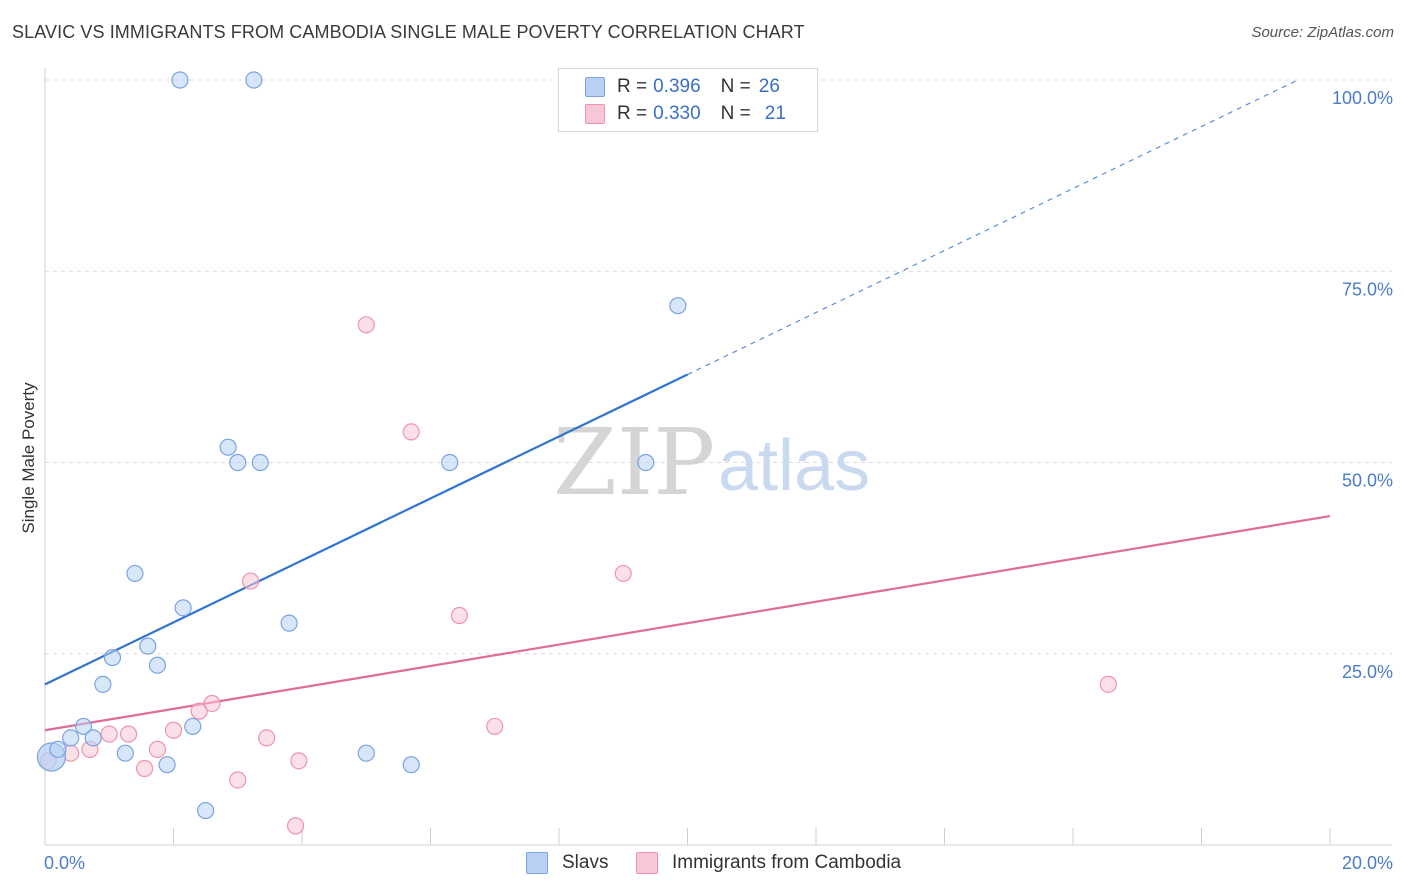 Image resolution: width=1406 pixels, height=892 pixels. What do you see at coordinates (595, 114) in the screenshot?
I see `legend-swatch-cambodia` at bounding box center [595, 114].